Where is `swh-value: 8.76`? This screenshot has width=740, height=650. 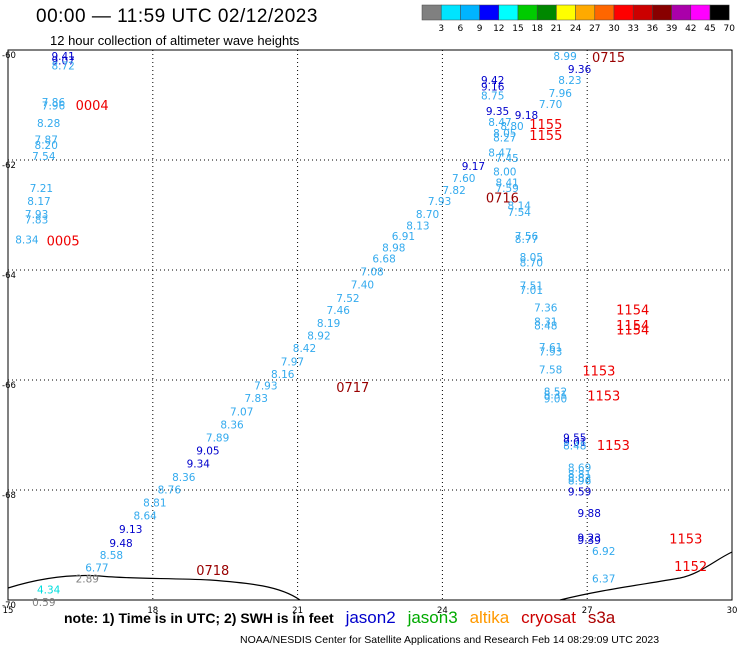
swh-value: 8.76 is located at coordinates (170, 490).